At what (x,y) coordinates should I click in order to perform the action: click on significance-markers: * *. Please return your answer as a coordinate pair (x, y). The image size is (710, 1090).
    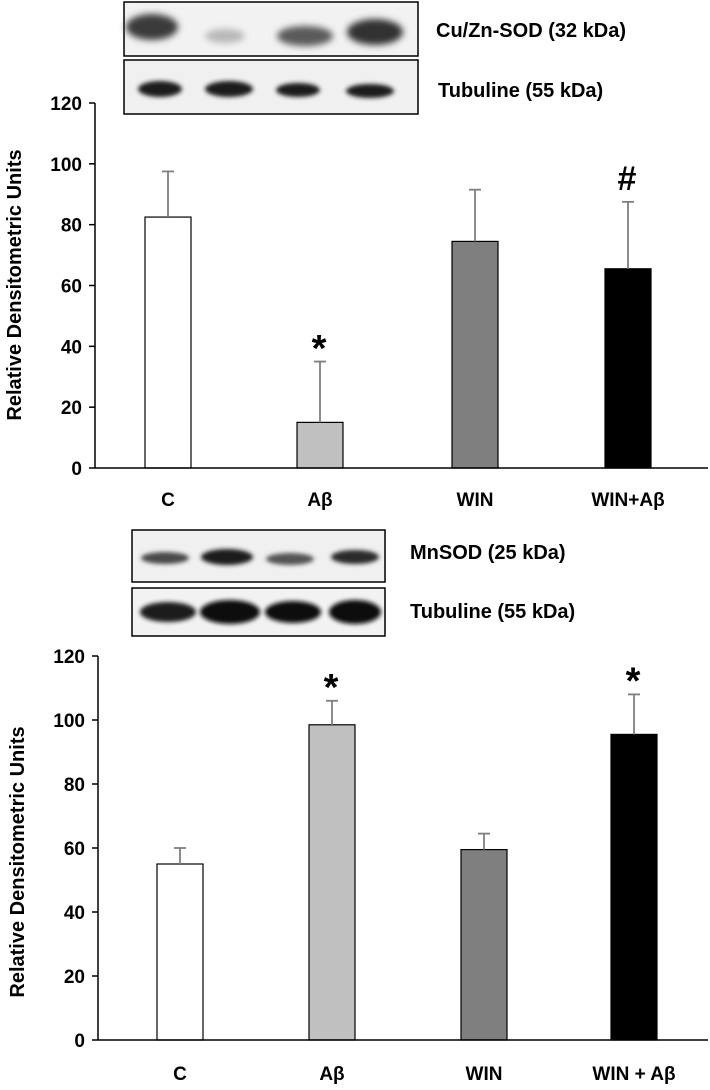
    Looking at the image, I should click on (482, 685).